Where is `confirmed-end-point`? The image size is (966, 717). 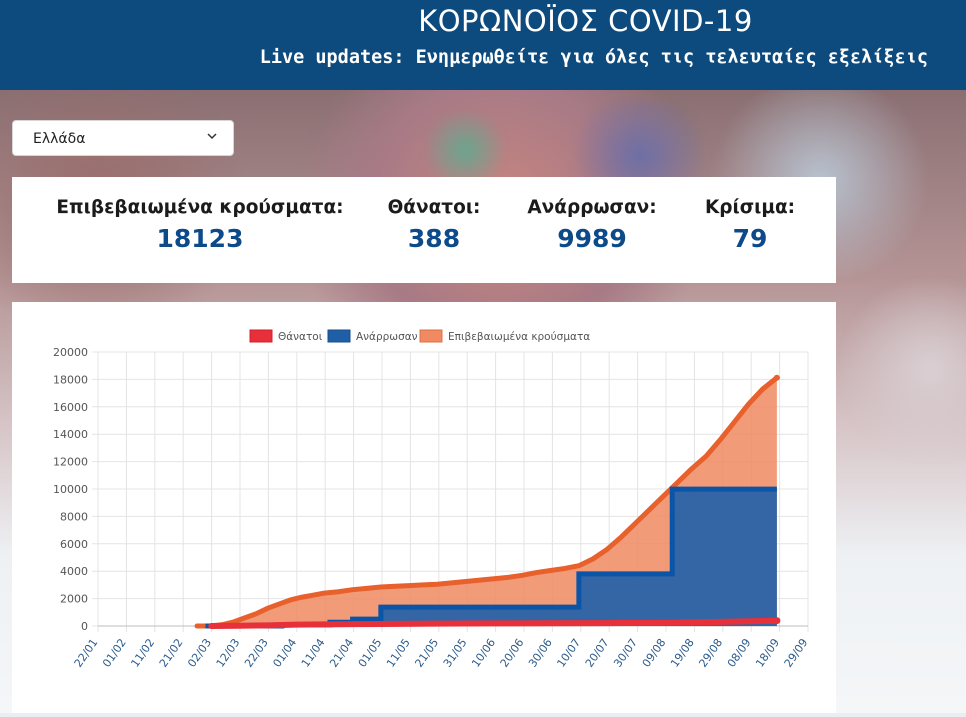
confirmed-end-point is located at coordinates (776, 377).